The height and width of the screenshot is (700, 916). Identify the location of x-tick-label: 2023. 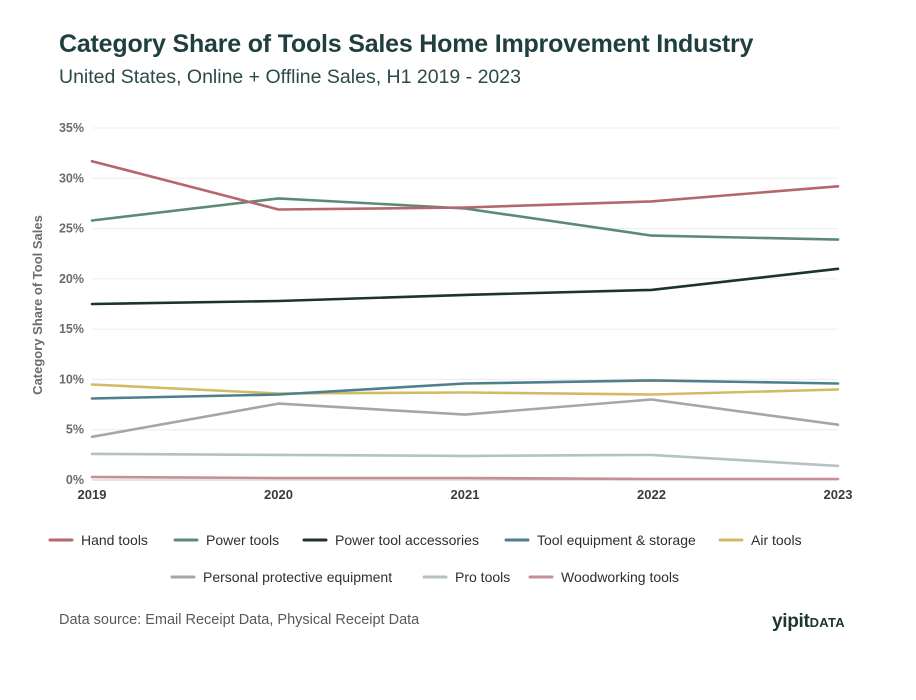
(838, 494).